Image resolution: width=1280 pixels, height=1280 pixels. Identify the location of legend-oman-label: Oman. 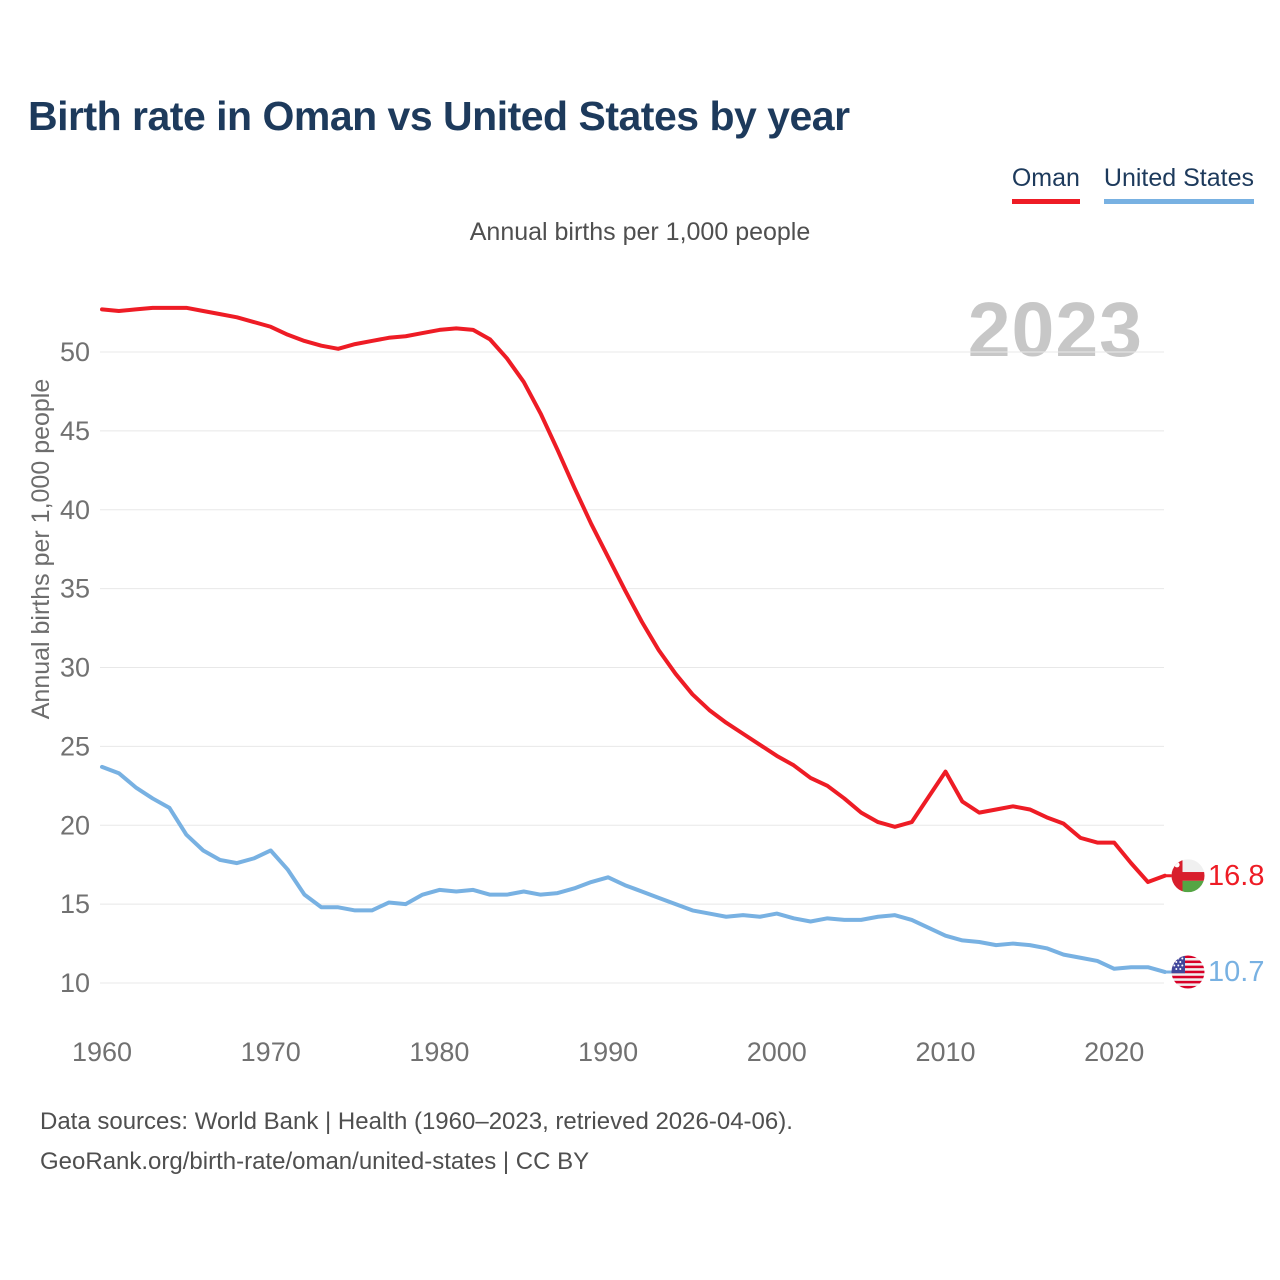
(1045, 178).